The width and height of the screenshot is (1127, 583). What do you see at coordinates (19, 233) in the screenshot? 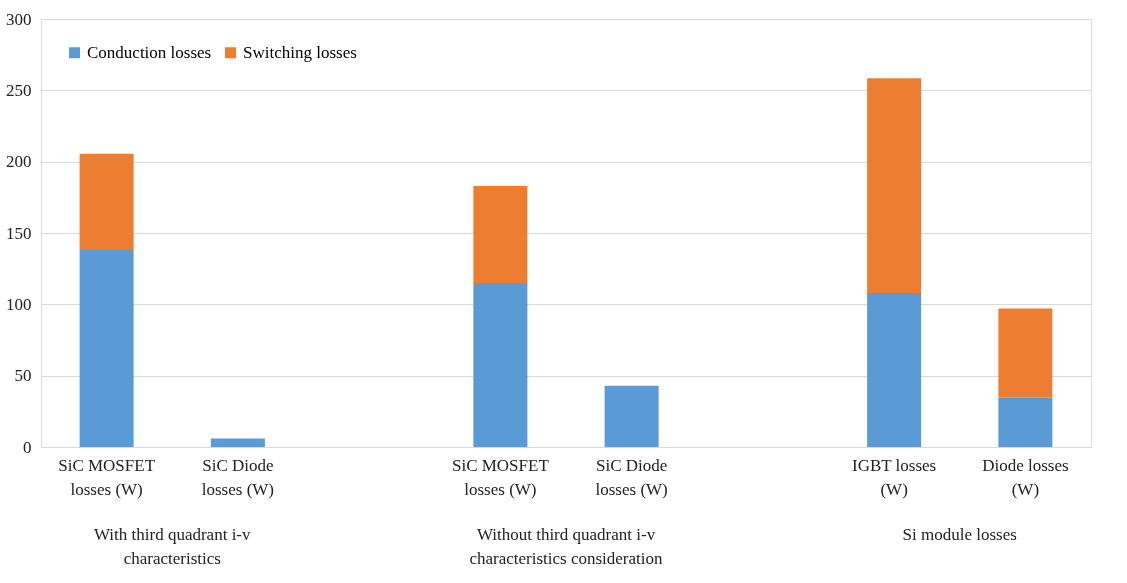
I see `y-tick-label: 150` at bounding box center [19, 233].